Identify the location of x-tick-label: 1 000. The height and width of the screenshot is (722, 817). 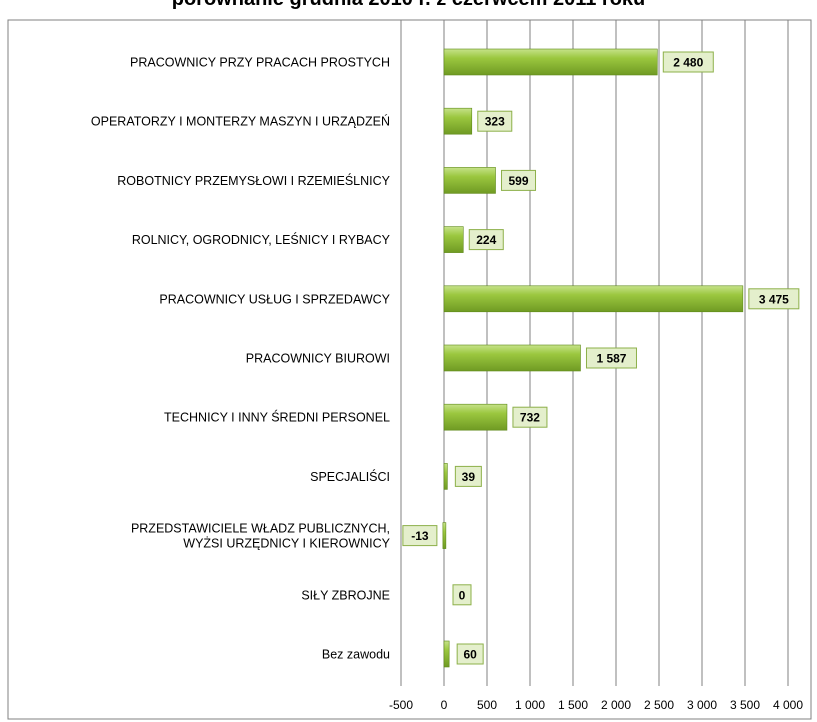
(530, 705).